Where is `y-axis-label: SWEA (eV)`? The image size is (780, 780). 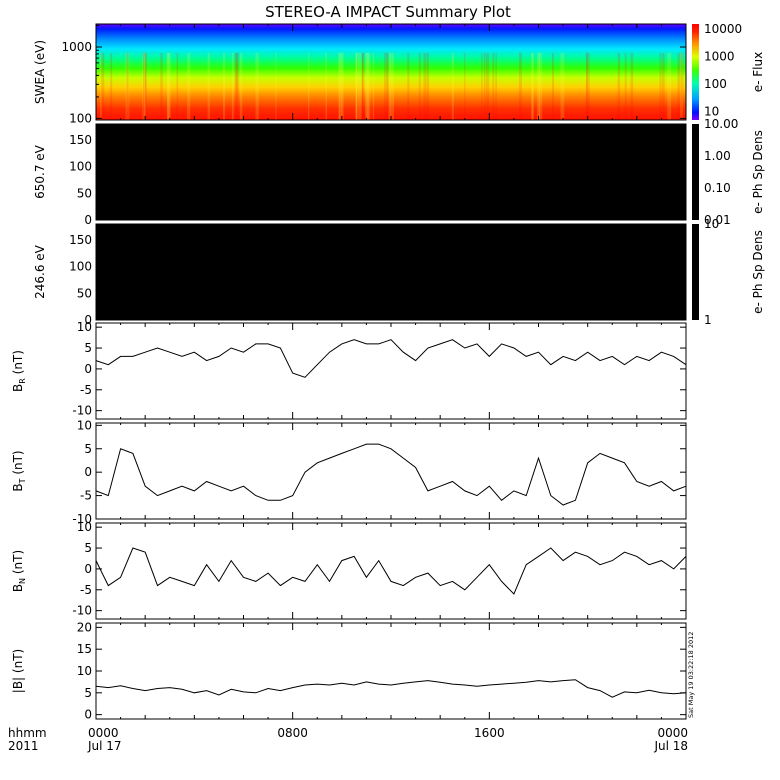
y-axis-label: SWEA (eV) is located at coordinates (40, 72).